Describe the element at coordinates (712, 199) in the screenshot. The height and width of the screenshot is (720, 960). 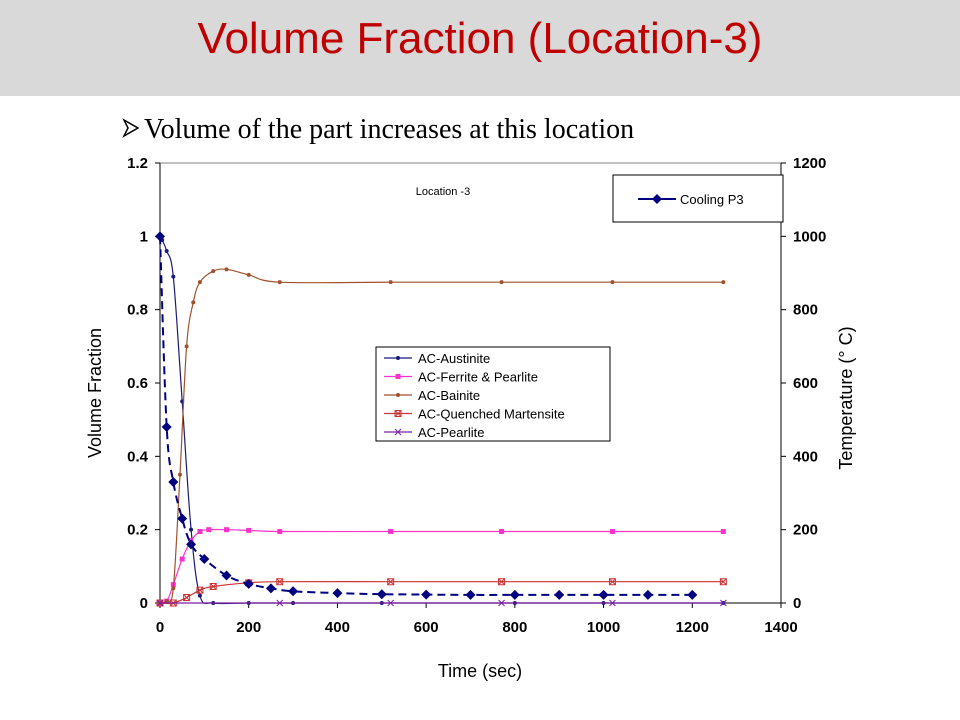
I see `legend-temp-entry: Cooling P3` at that location.